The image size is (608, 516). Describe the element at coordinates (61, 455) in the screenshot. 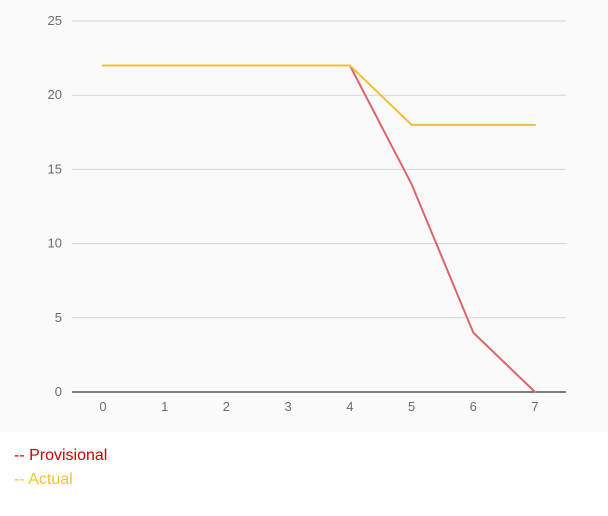

I see `legend-item-provisional: -- Provisional` at that location.